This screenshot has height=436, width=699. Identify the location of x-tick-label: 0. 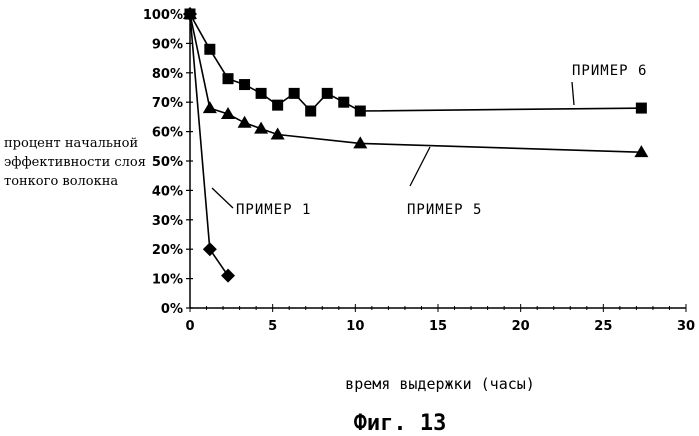
(189, 326).